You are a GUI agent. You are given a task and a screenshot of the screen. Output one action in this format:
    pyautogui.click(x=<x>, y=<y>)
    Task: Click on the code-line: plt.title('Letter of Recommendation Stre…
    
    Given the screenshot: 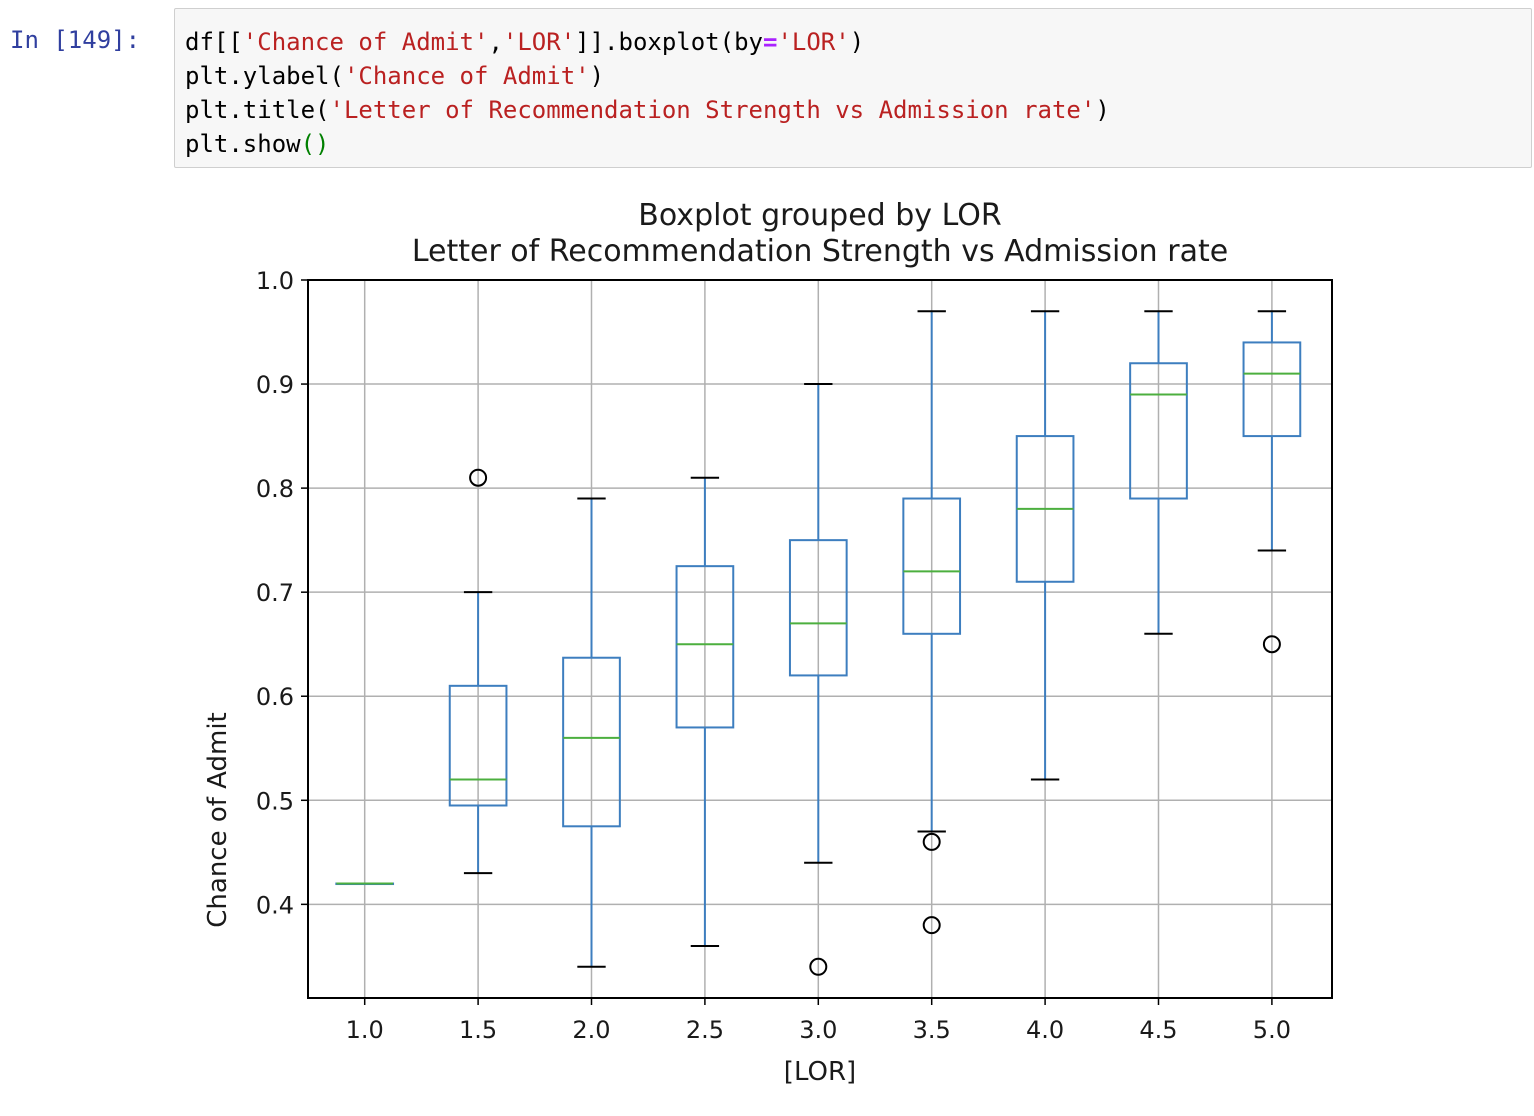 What is the action you would take?
    pyautogui.click(x=647, y=110)
    